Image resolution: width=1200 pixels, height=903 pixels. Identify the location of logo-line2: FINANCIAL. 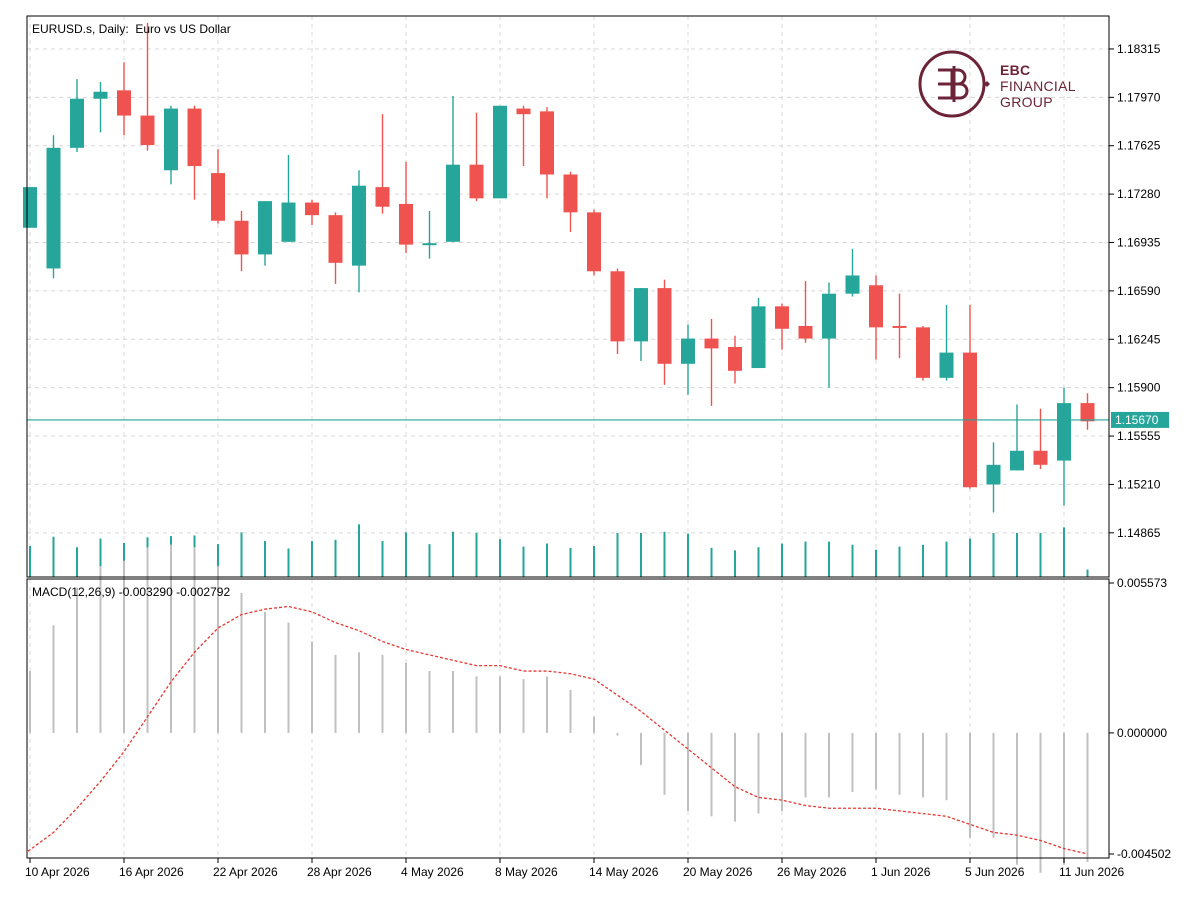
(1038, 86).